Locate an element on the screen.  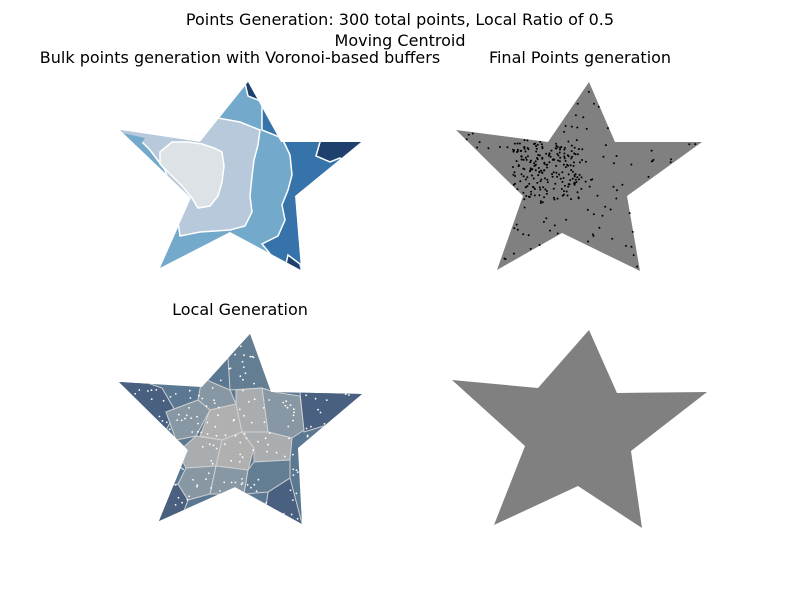
buffer-ring-outer-tip is located at coordinates (338, 142).